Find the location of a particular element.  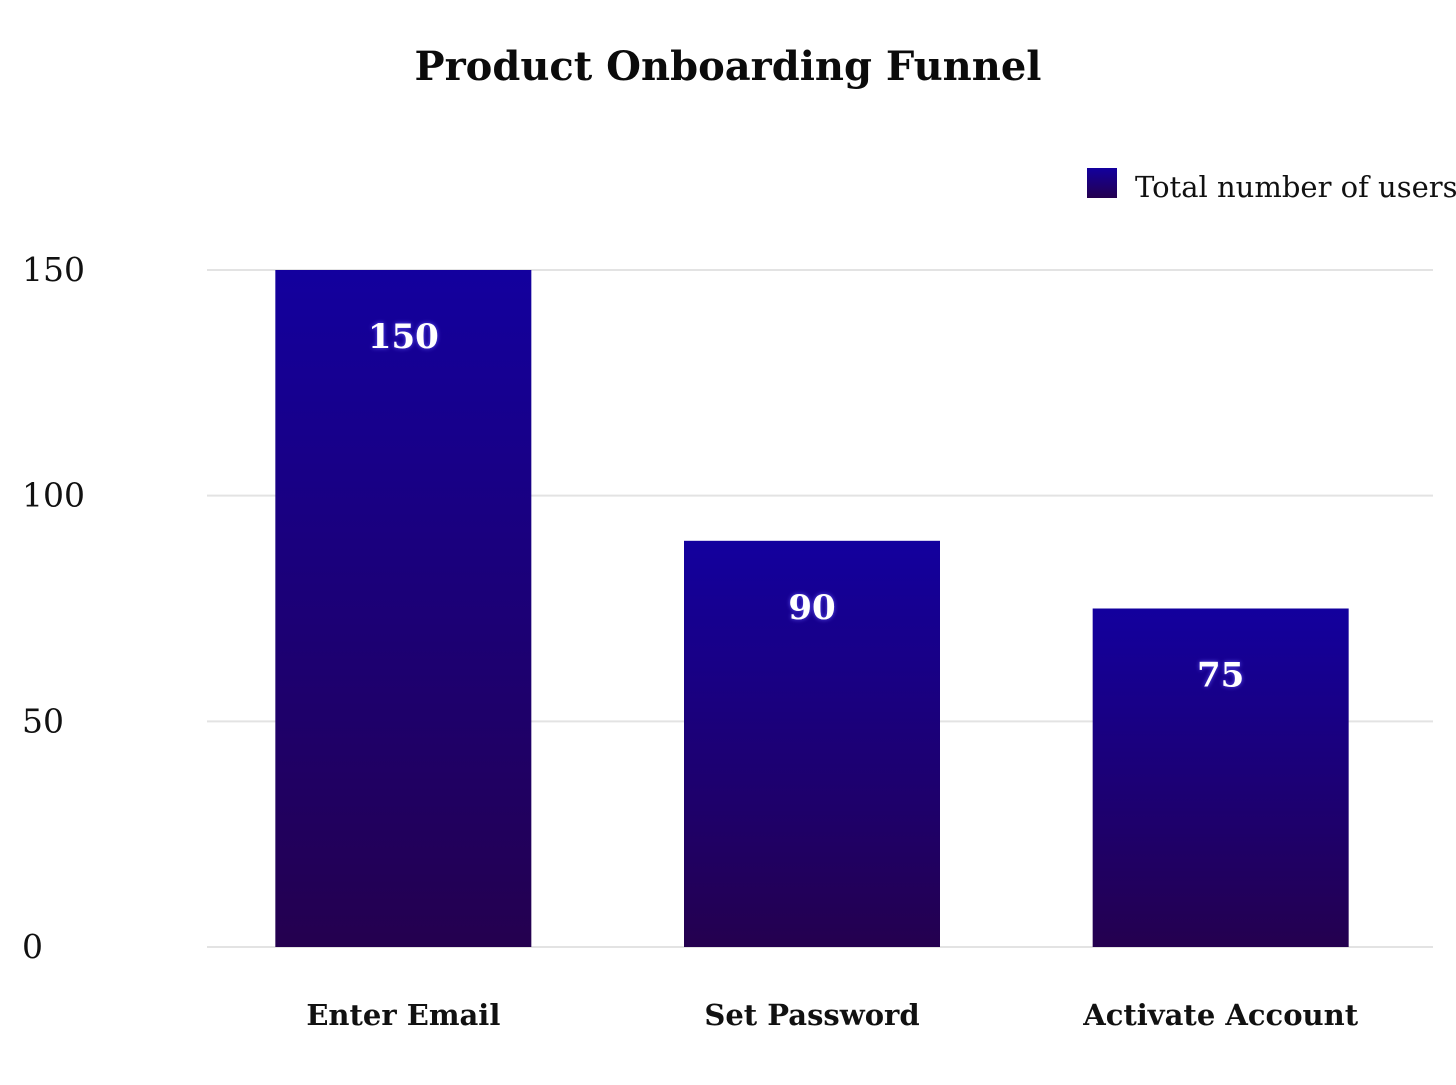

chart-title: Product Onboarding Funnel is located at coordinates (728, 66).